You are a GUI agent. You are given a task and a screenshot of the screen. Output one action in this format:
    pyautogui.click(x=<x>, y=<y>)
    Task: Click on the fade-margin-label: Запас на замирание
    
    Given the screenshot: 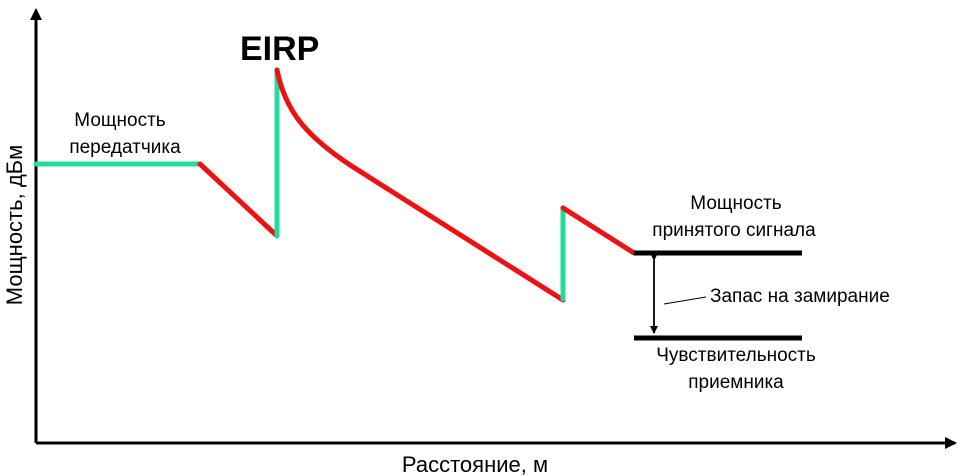 What is the action you would take?
    pyautogui.click(x=800, y=296)
    